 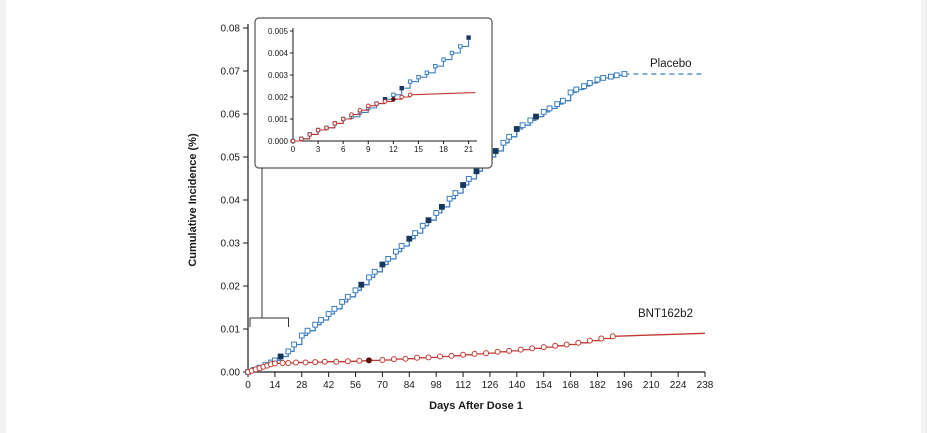 What do you see at coordinates (302, 385) in the screenshot?
I see `x-tick-label: 28` at bounding box center [302, 385].